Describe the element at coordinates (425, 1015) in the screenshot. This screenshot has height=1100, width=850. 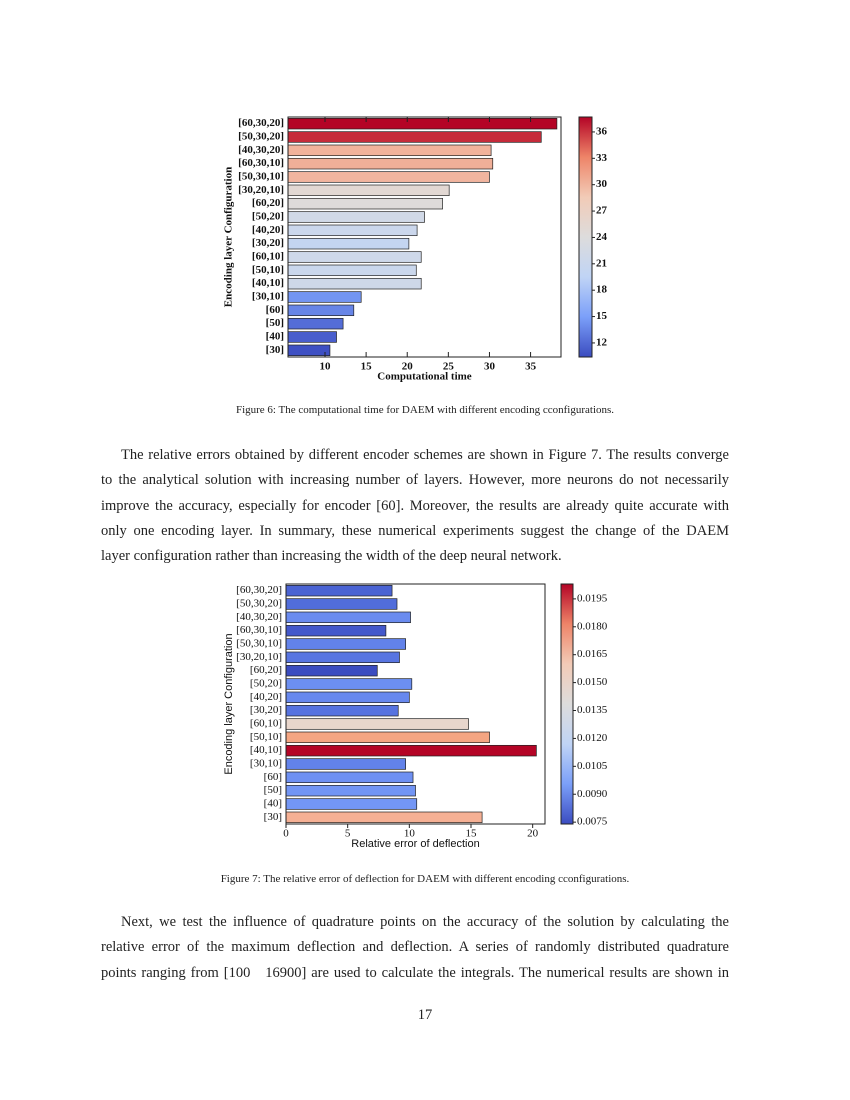
I see `page-number: 17` at that location.